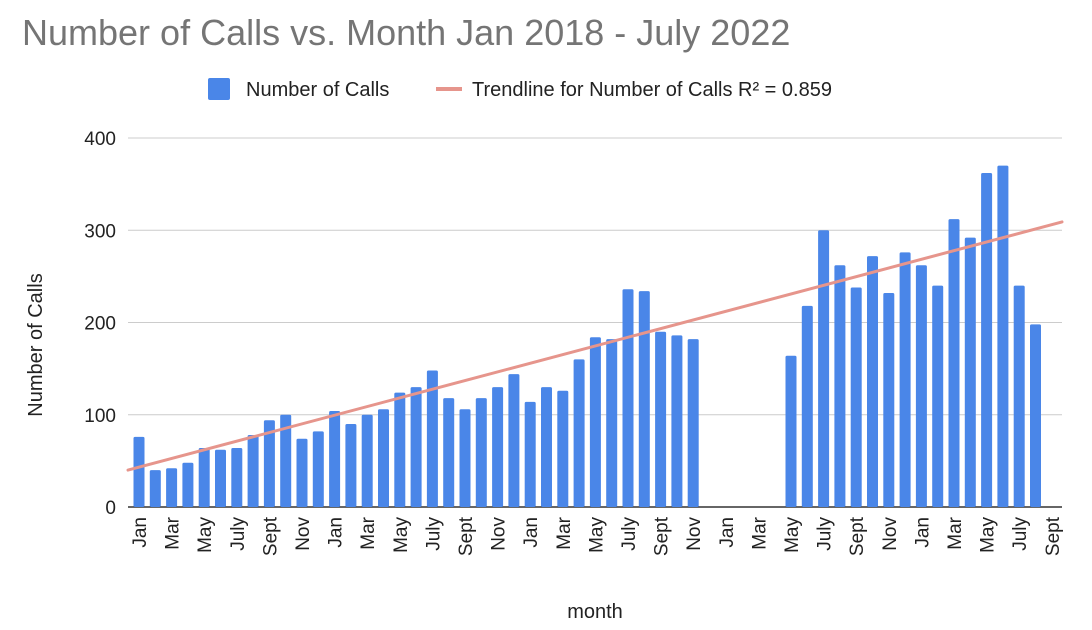  I want to click on y-axis-ticks: 0 100 200 300 400, so click(100, 324).